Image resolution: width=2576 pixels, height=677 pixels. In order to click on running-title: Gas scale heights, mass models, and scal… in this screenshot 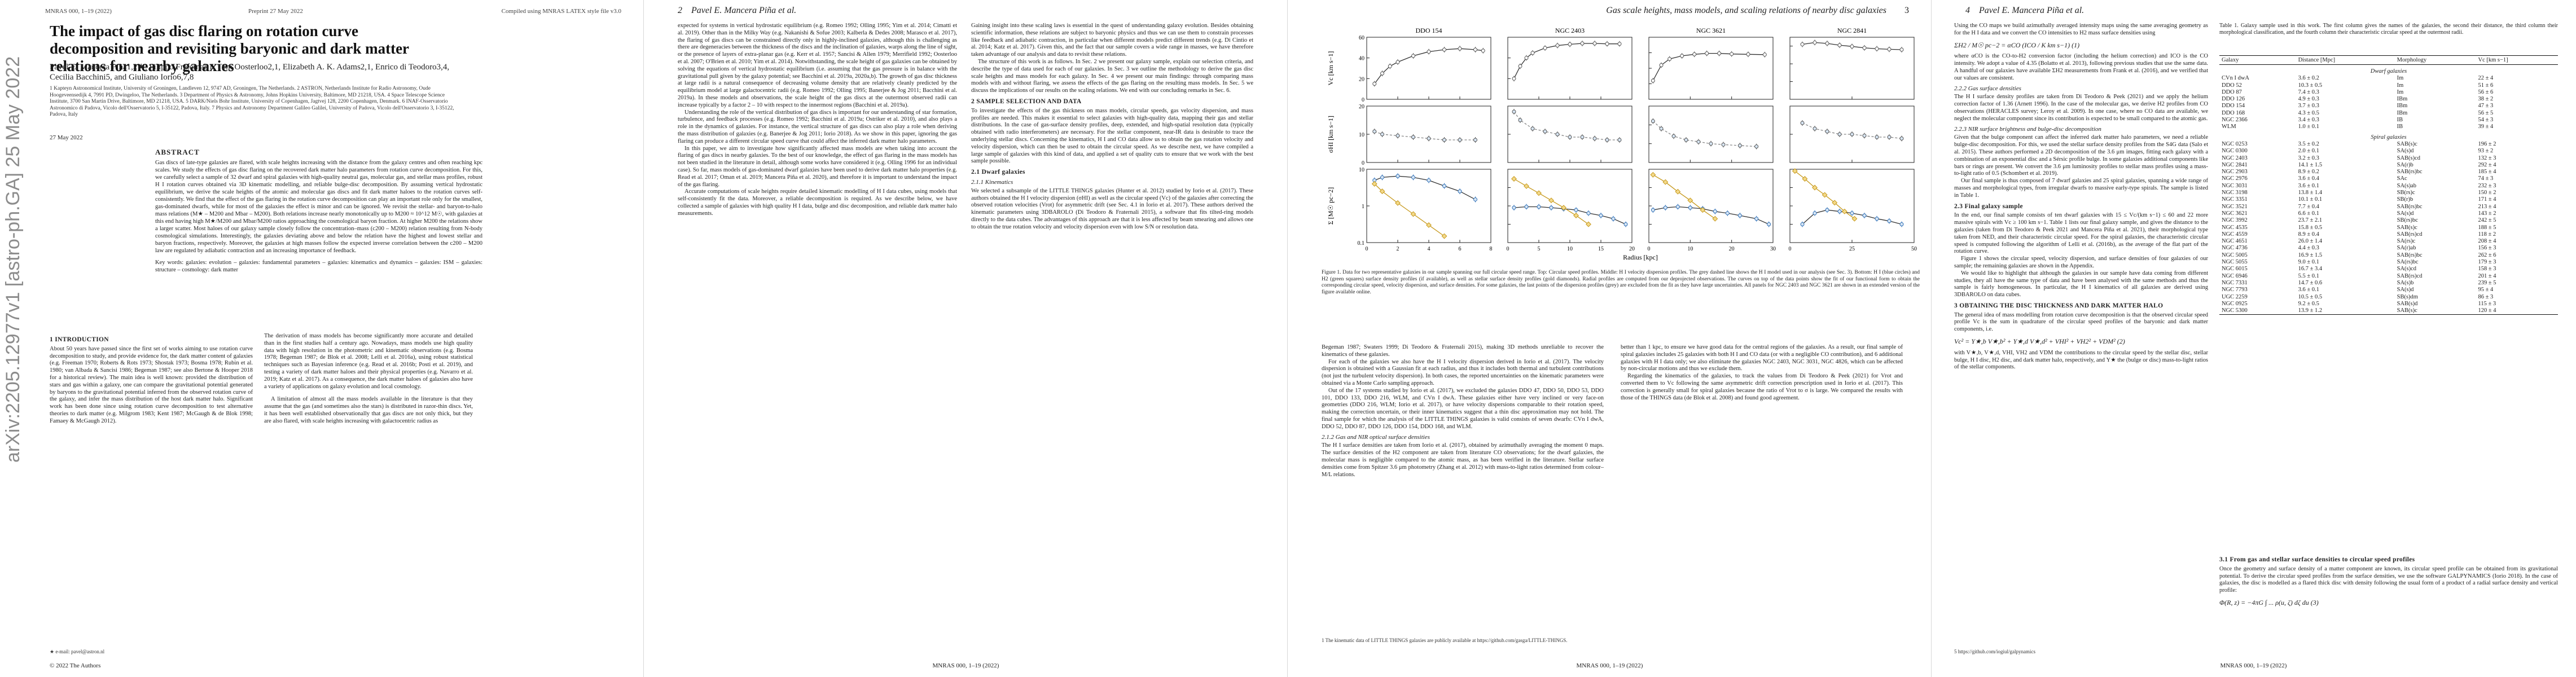, I will do `click(1746, 10)`.